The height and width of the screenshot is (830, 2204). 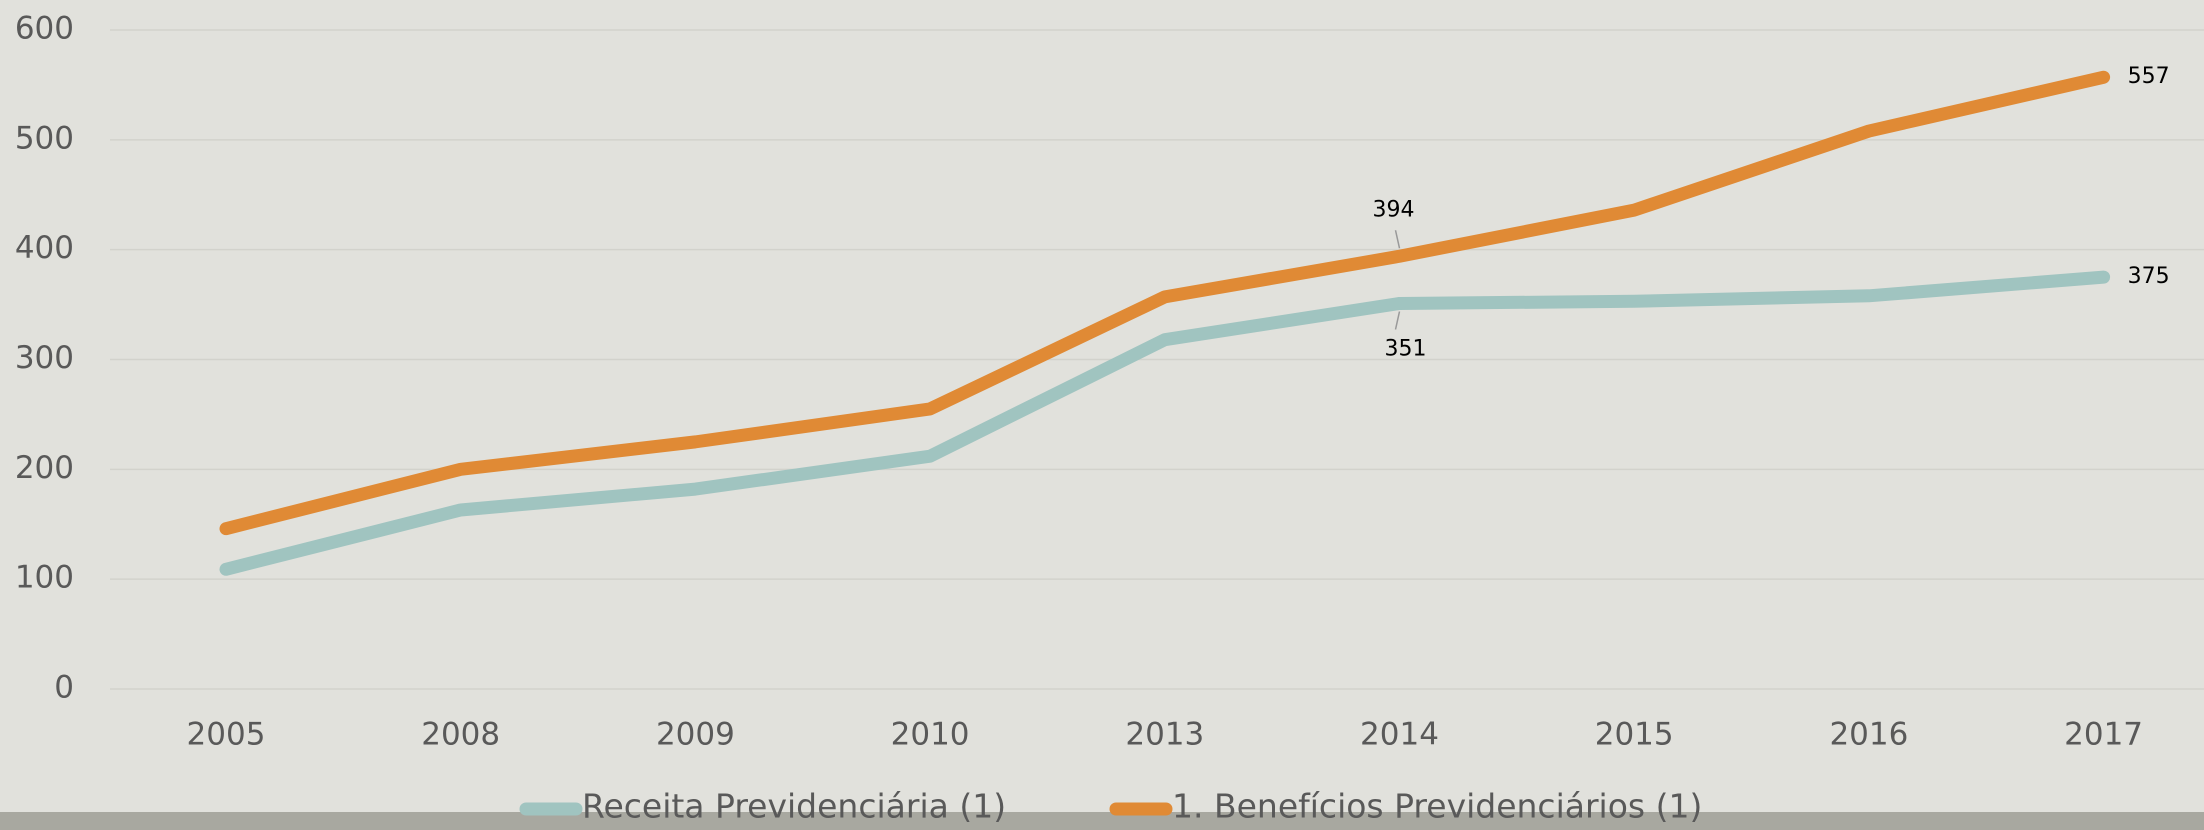 I want to click on x-tick-label: 2008, so click(x=460, y=735).